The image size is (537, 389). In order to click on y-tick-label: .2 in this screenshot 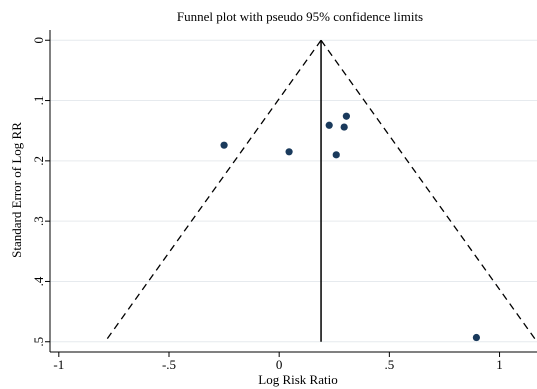, I will do `click(38, 161)`.